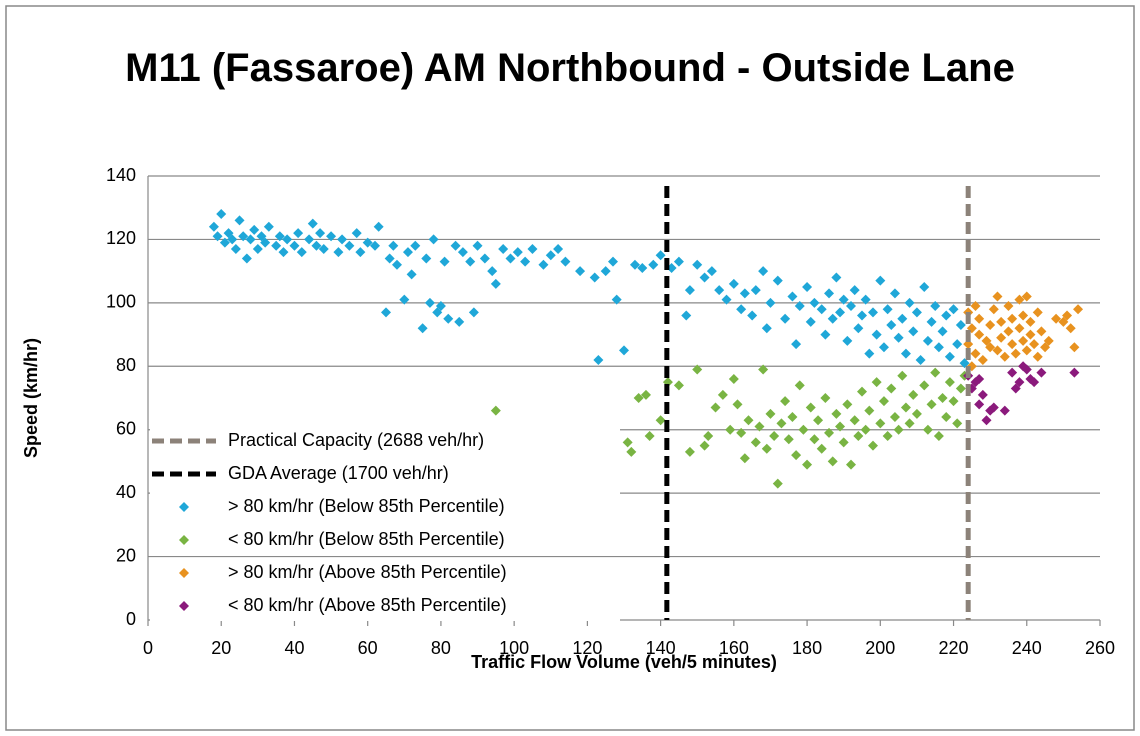 The height and width of the screenshot is (736, 1140). What do you see at coordinates (366, 506) in the screenshot?
I see `legend-label: > 80 km/hr (Below 85th Percentile)` at bounding box center [366, 506].